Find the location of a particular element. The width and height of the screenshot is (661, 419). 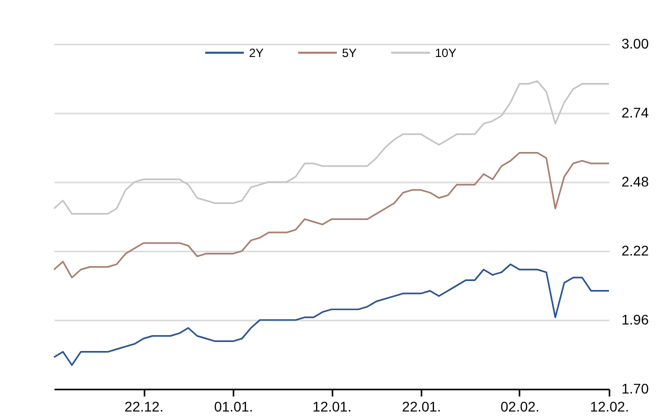

legend-label: 2Y is located at coordinates (256, 53).